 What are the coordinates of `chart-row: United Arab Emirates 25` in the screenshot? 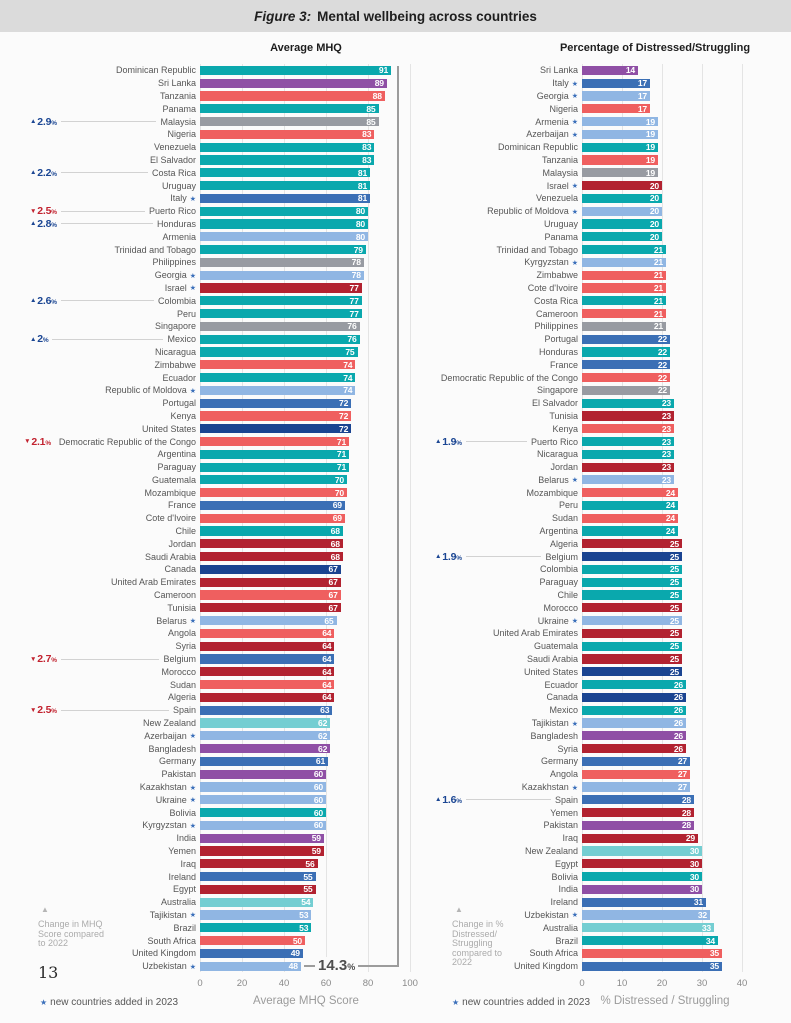 It's located at (598, 633).